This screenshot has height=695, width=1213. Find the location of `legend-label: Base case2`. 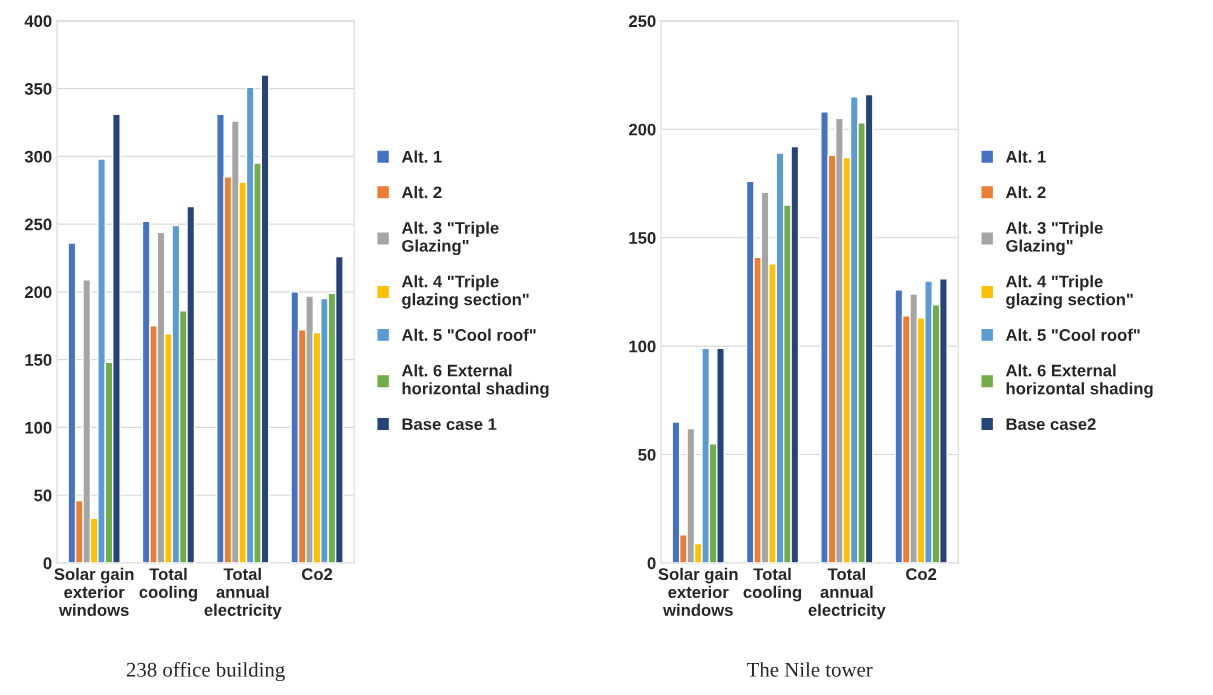

legend-label: Base case2 is located at coordinates (1051, 424).